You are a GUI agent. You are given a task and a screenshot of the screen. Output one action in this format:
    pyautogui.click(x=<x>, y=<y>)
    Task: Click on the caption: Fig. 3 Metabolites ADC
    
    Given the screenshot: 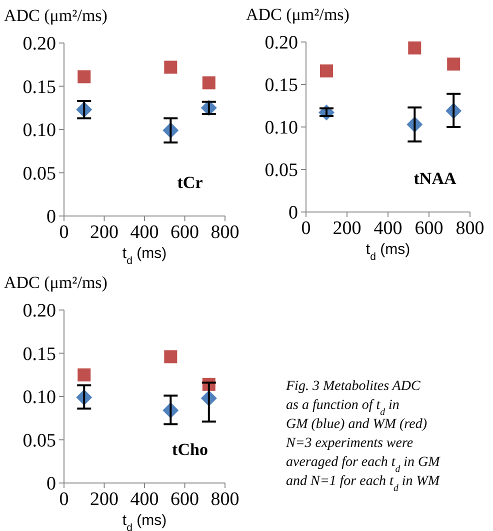 What is the action you would take?
    pyautogui.click(x=353, y=386)
    